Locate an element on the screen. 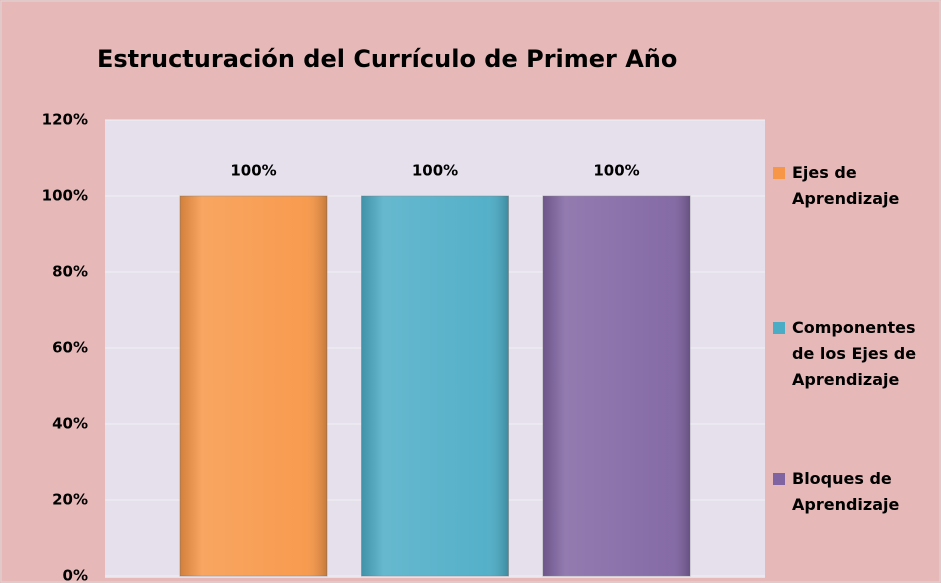  y-tick-label: 100% is located at coordinates (65, 196).